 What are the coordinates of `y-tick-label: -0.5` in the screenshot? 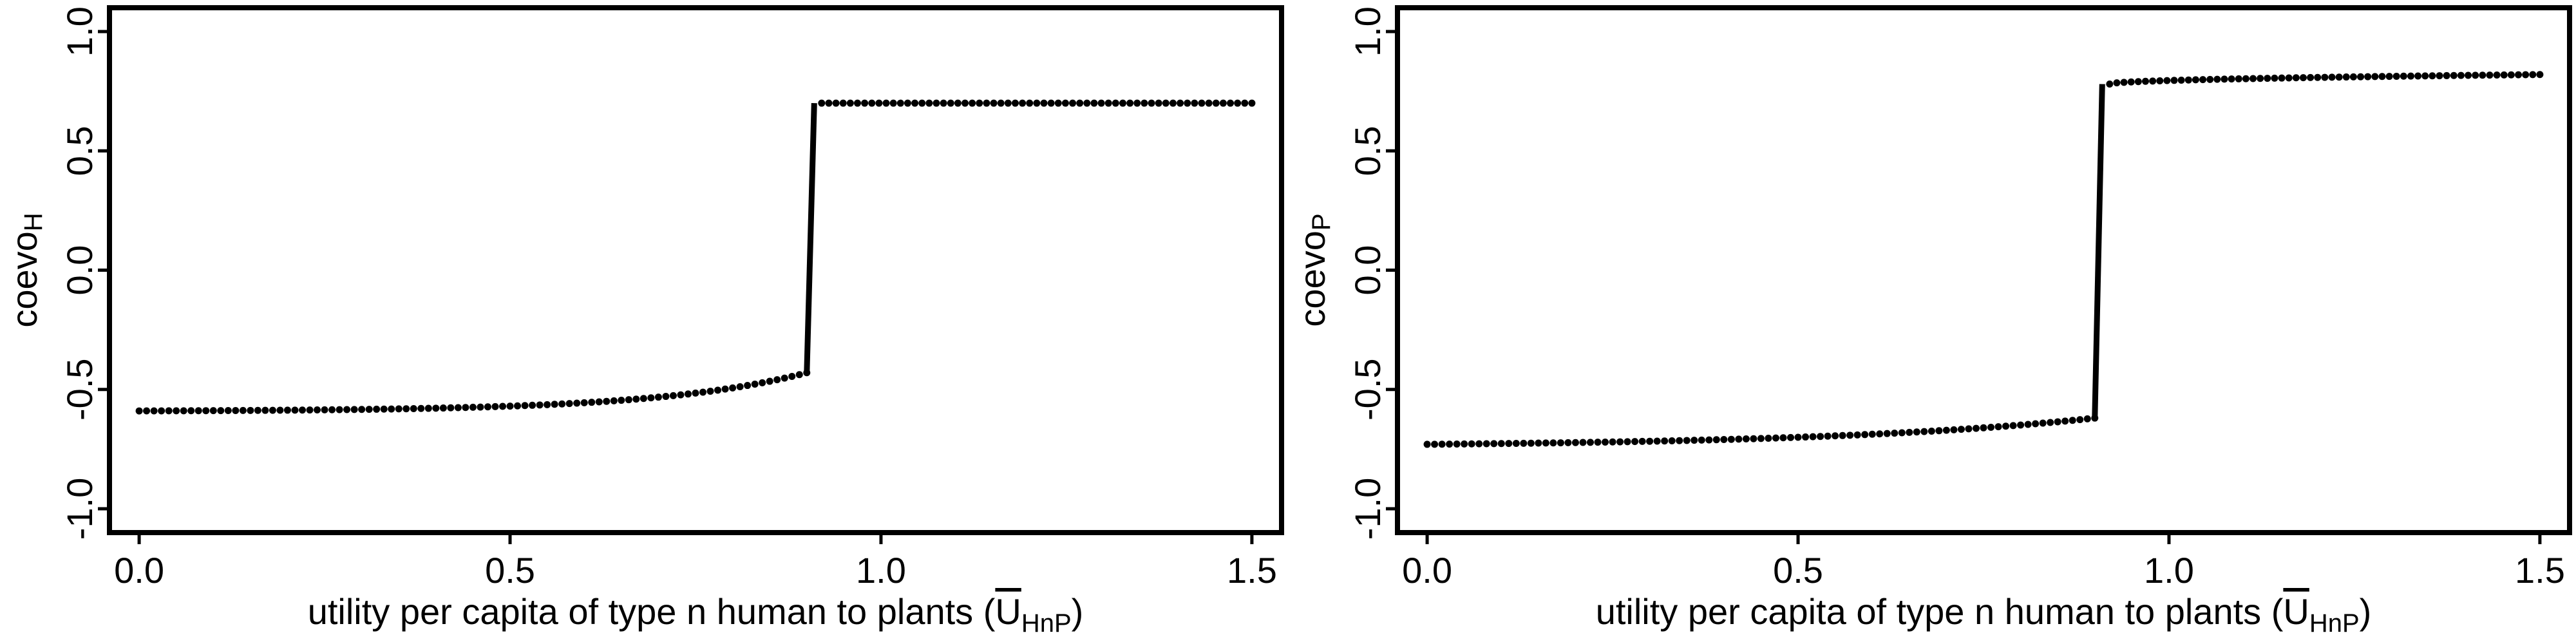 It's located at (79, 389).